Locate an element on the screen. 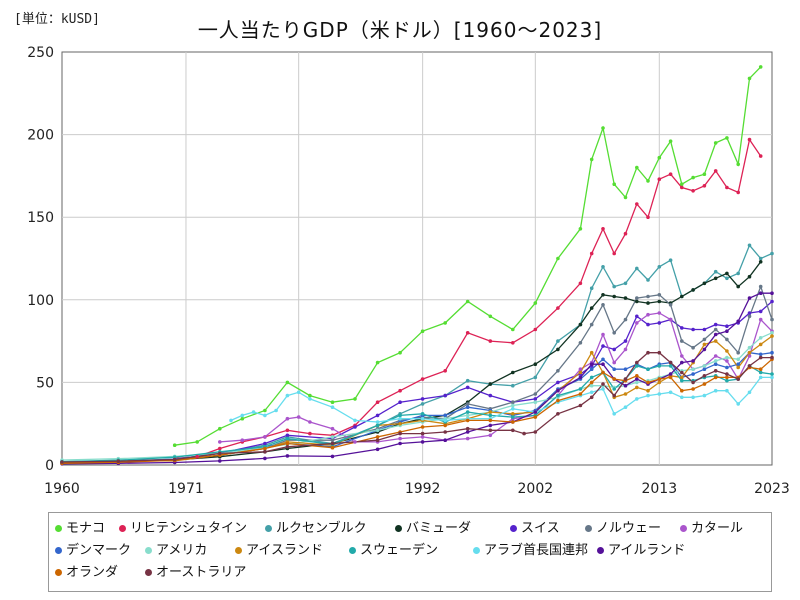  legend-item: アイルランド is located at coordinates (641, 548).